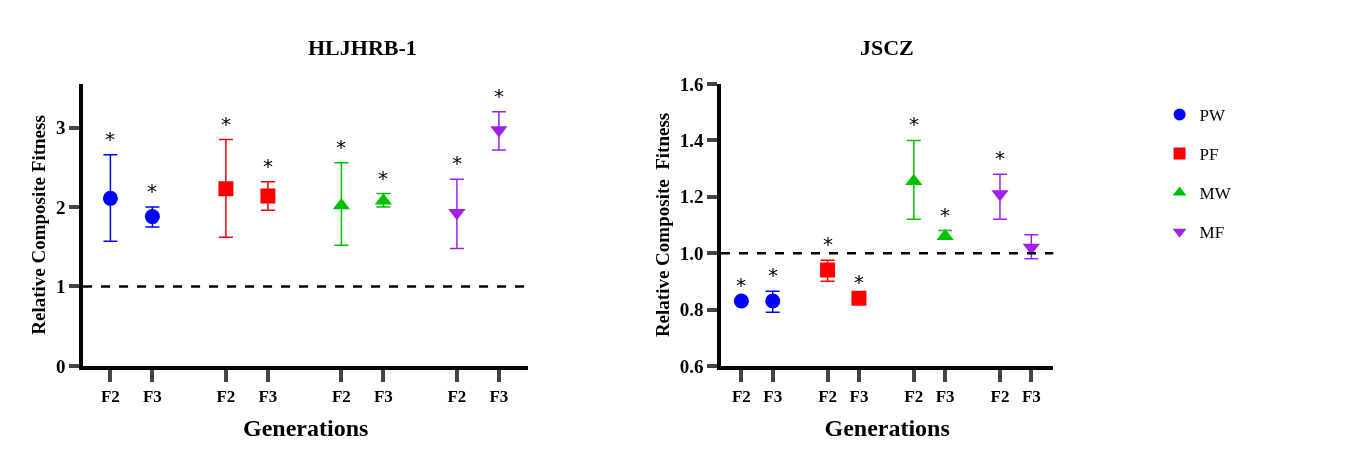 This screenshot has width=1349, height=468. I want to click on chart-title: JSCZ, so click(887, 47).